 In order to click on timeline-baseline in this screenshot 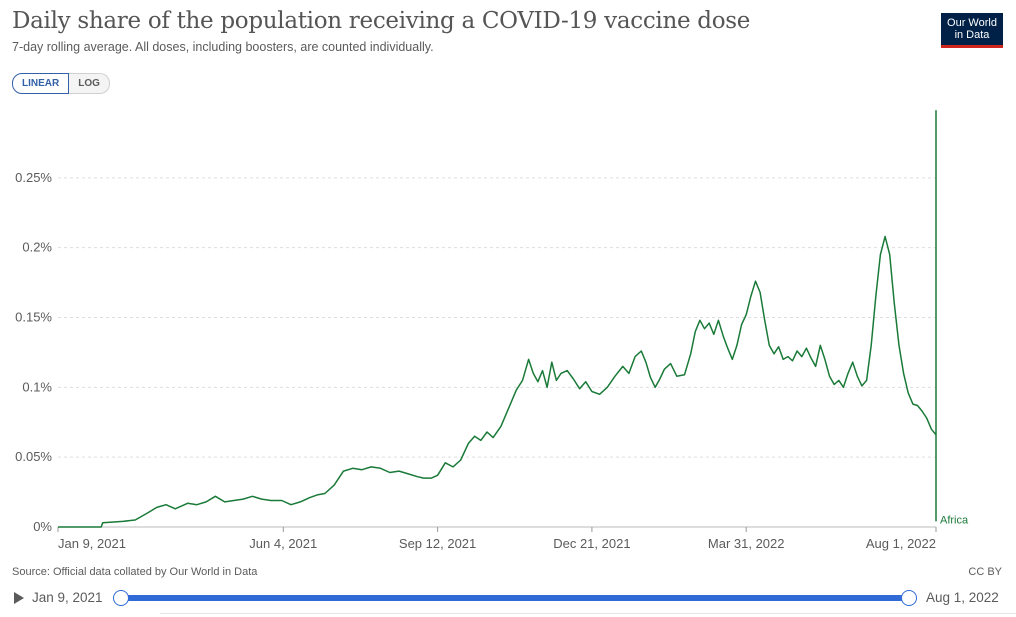, I will do `click(588, 613)`.